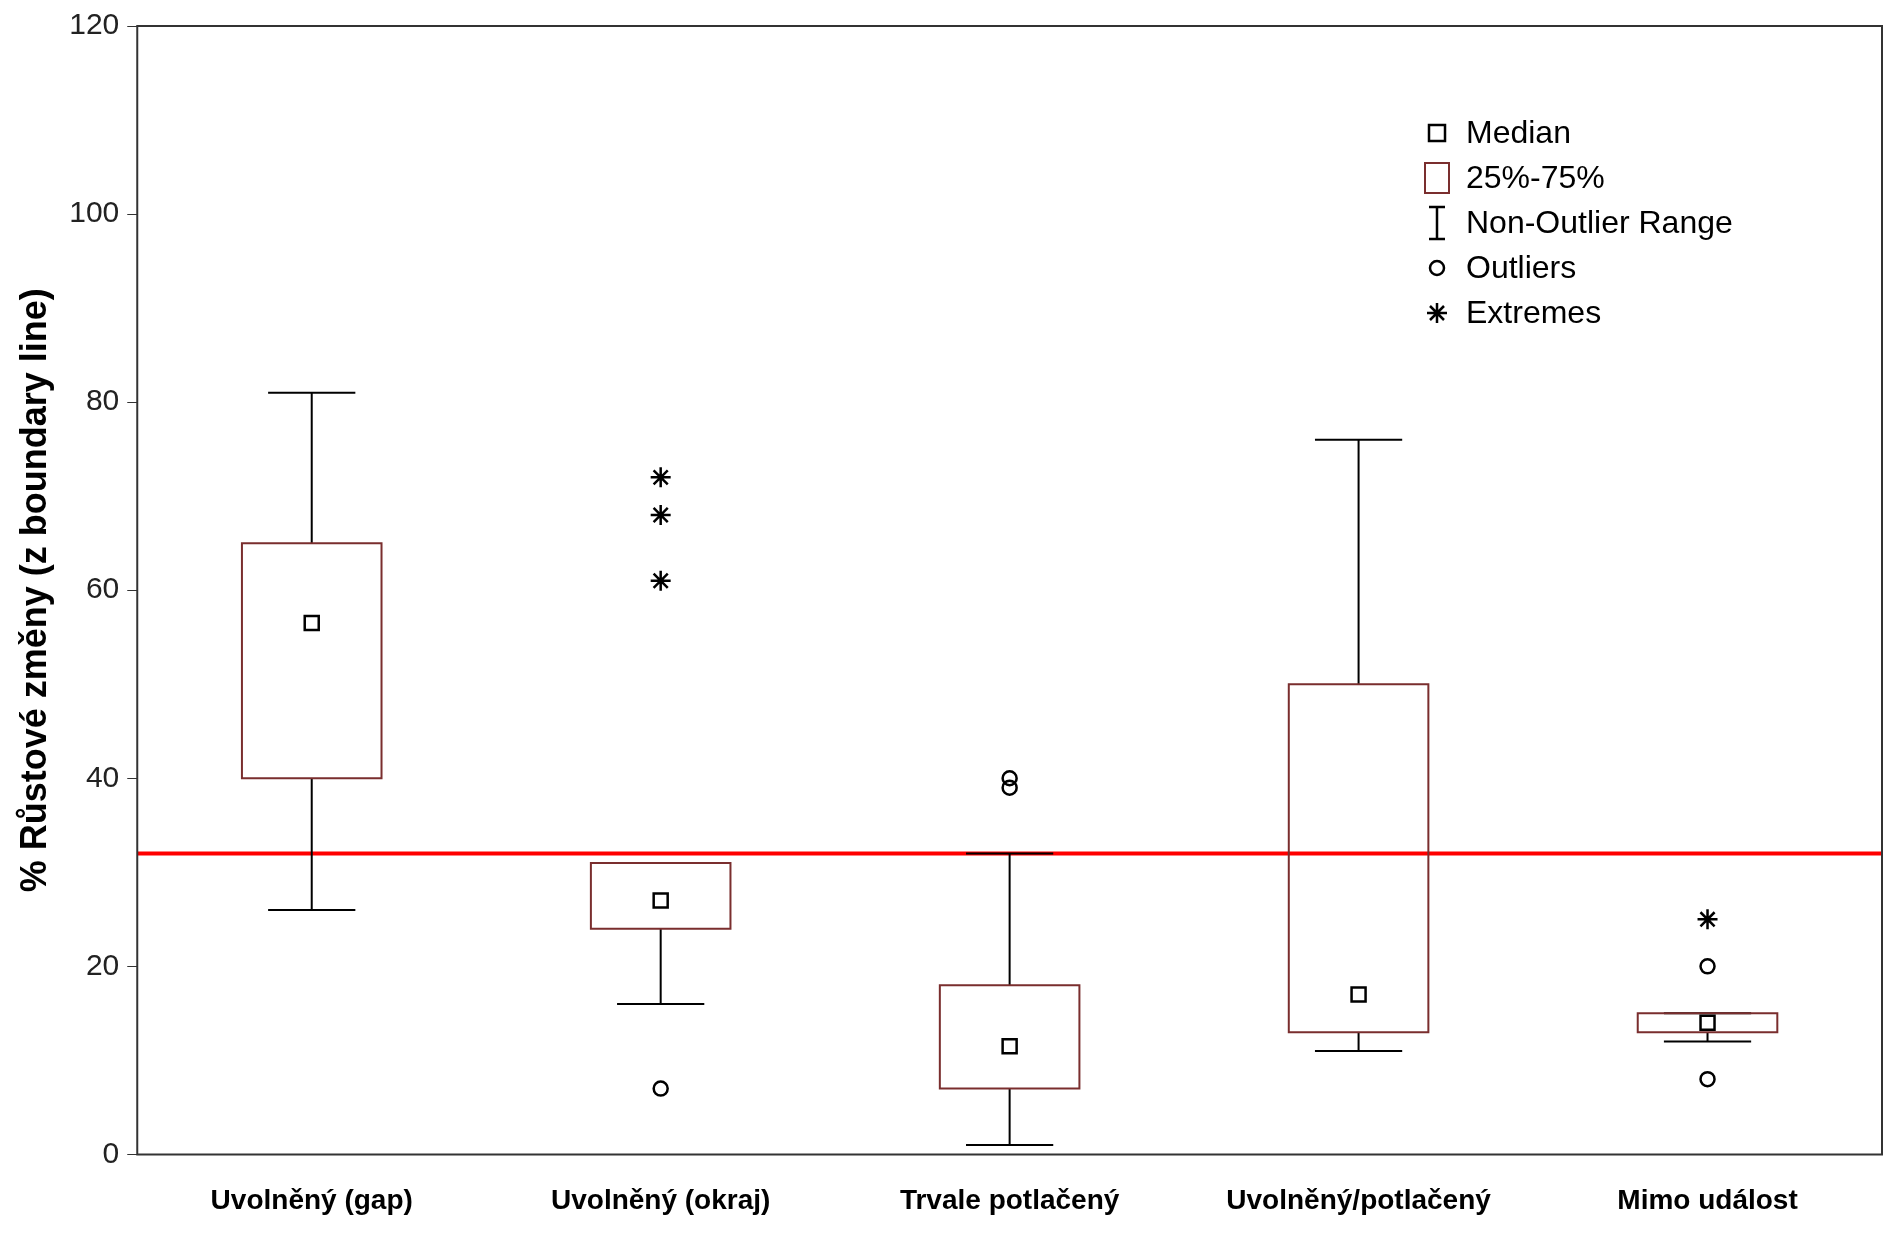 The height and width of the screenshot is (1248, 1884). I want to click on x-tick-label: Mimo událost, so click(1707, 1199).